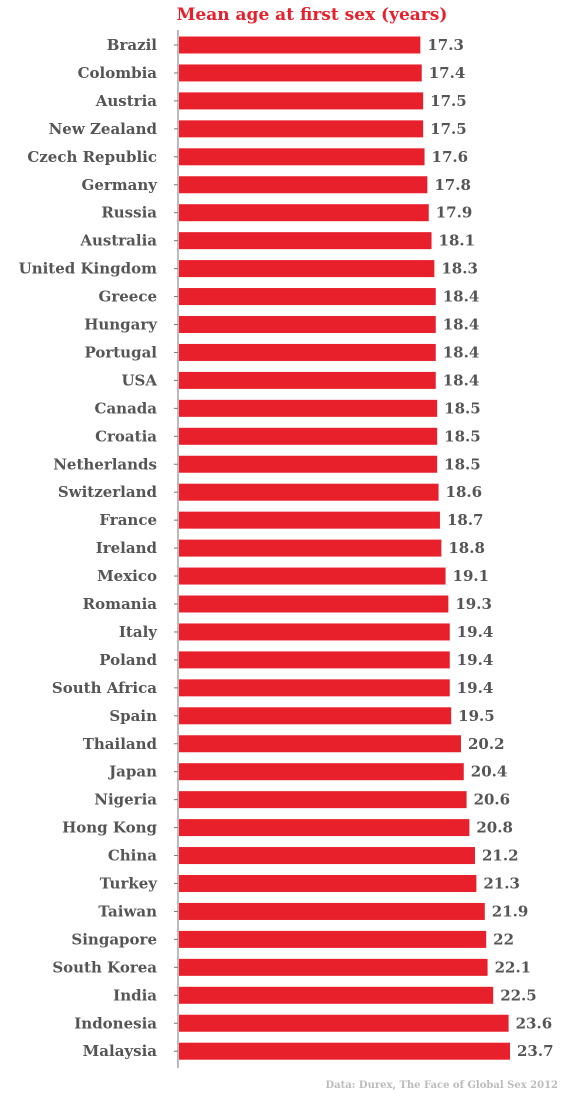 The image size is (564, 1096). Describe the element at coordinates (125, 800) in the screenshot. I see `category-label: Nigeria` at that location.